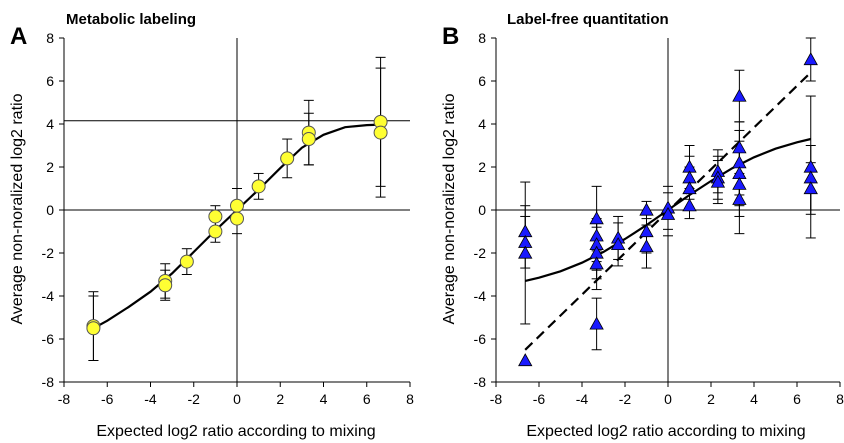 The height and width of the screenshot is (443, 844). I want to click on panel-letter: A, so click(18, 36).